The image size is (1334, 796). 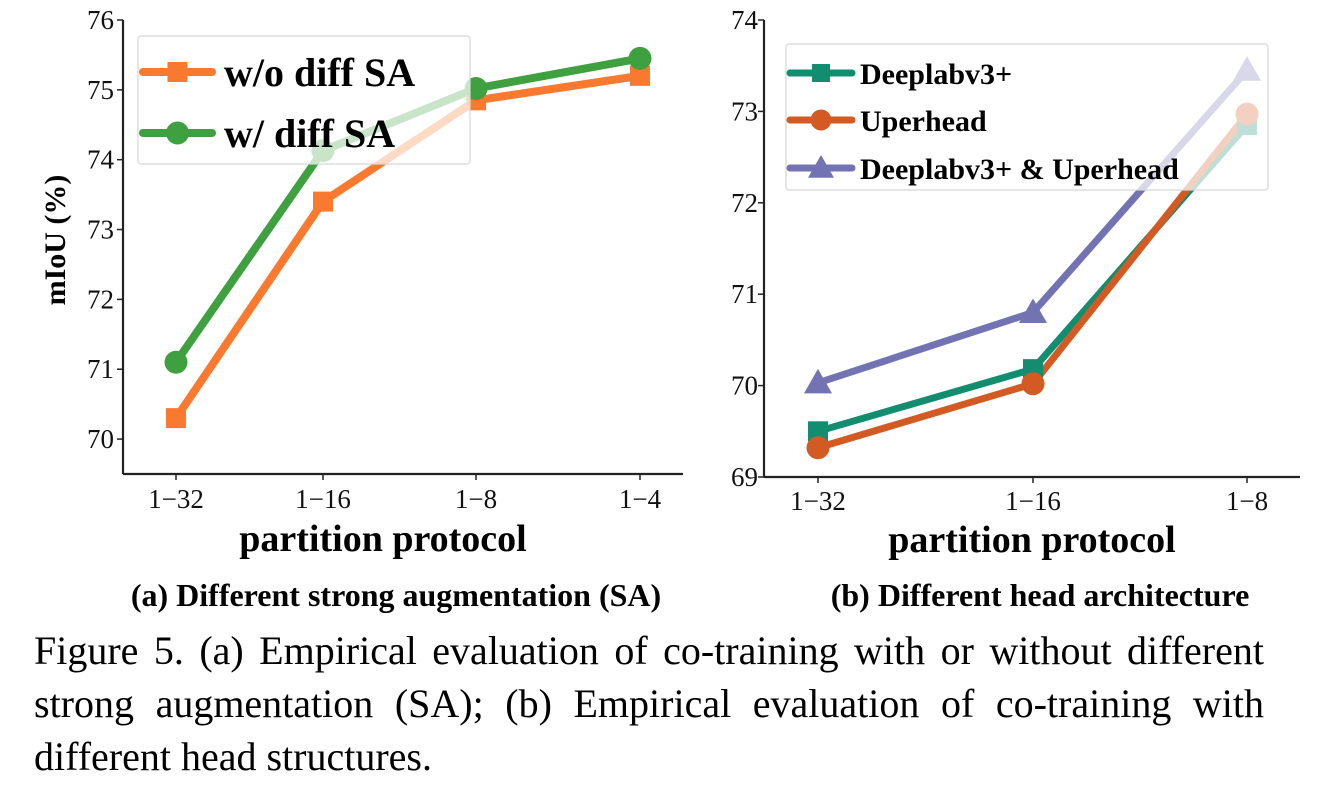 I want to click on y-tick-label: 75, so click(x=100, y=90).